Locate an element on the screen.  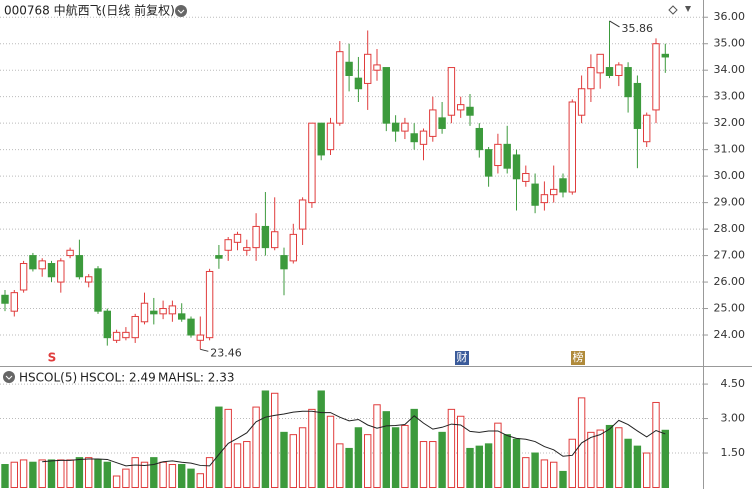
collapse-icon is located at coordinates (688, 9).